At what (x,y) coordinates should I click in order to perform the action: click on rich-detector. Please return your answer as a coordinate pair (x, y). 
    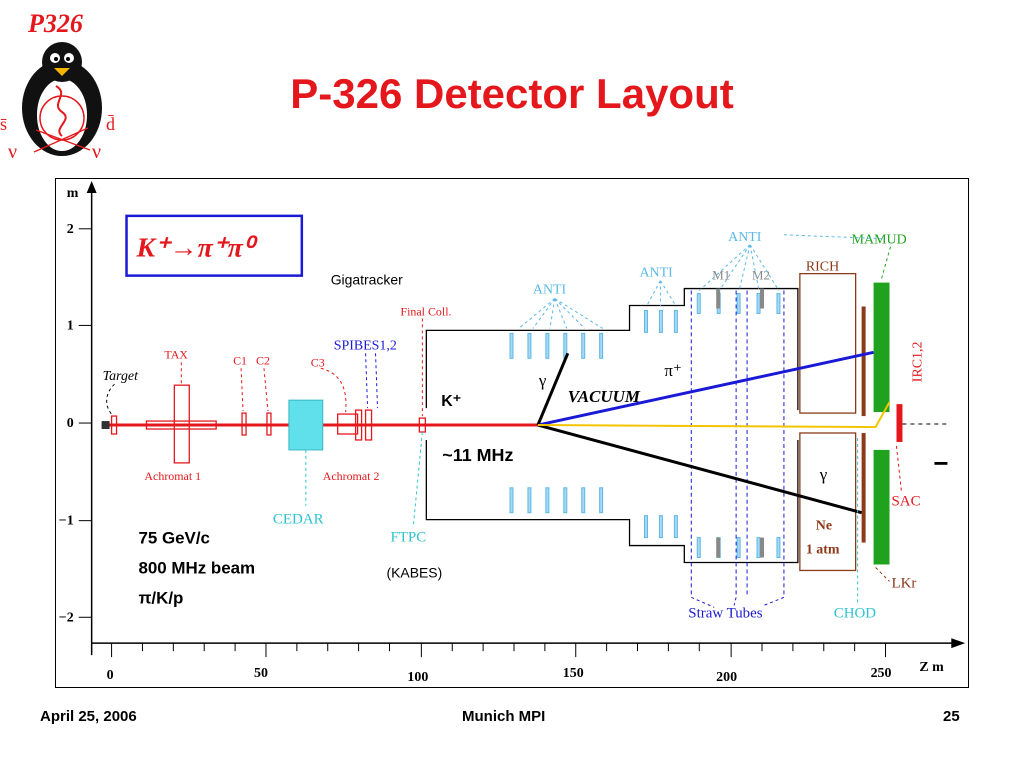
    Looking at the image, I should click on (828, 343).